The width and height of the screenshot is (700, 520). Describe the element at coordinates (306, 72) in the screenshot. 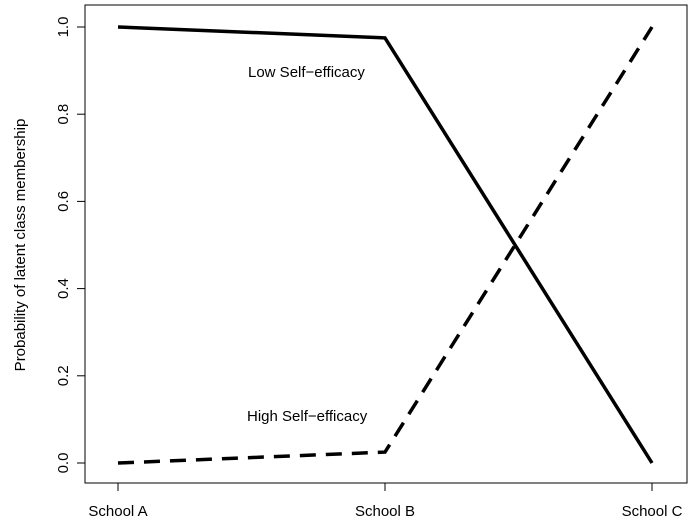

I see `low-self-efficacy-annotation: Low Self−efficacy` at that location.